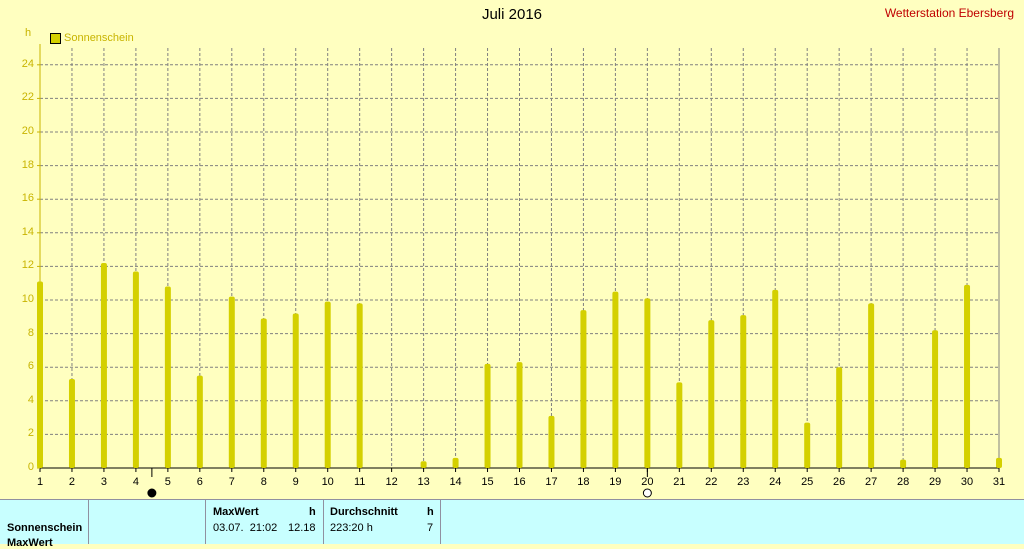 This screenshot has width=1024, height=549. I want to click on x-tick-label-1: 1, so click(40, 482).